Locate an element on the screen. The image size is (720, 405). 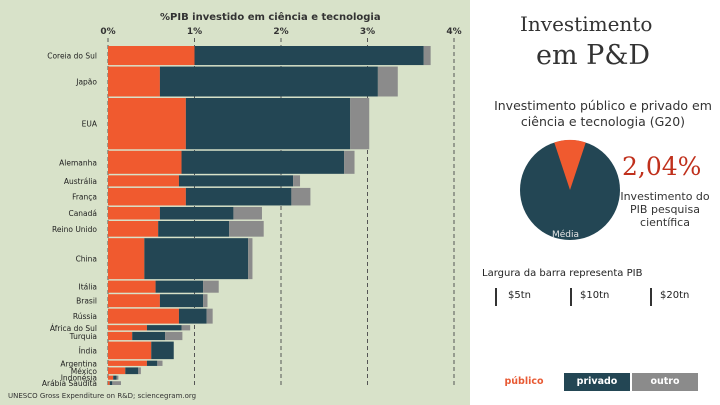
x-tick-label: 0% is located at coordinates (107, 32).